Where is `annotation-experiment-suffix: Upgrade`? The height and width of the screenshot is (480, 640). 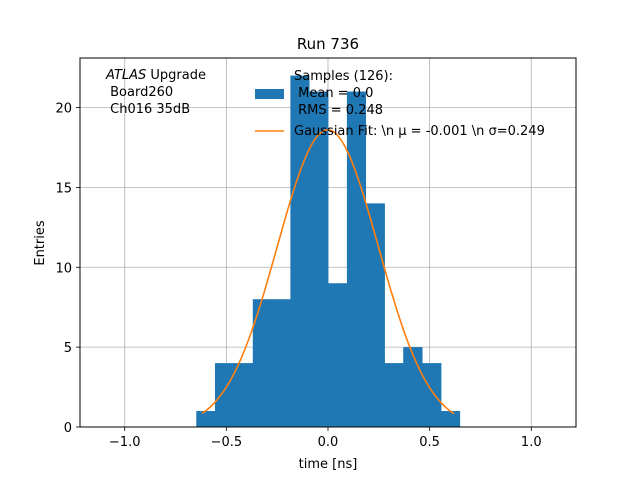
annotation-experiment-suffix: Upgrade is located at coordinates (176, 75).